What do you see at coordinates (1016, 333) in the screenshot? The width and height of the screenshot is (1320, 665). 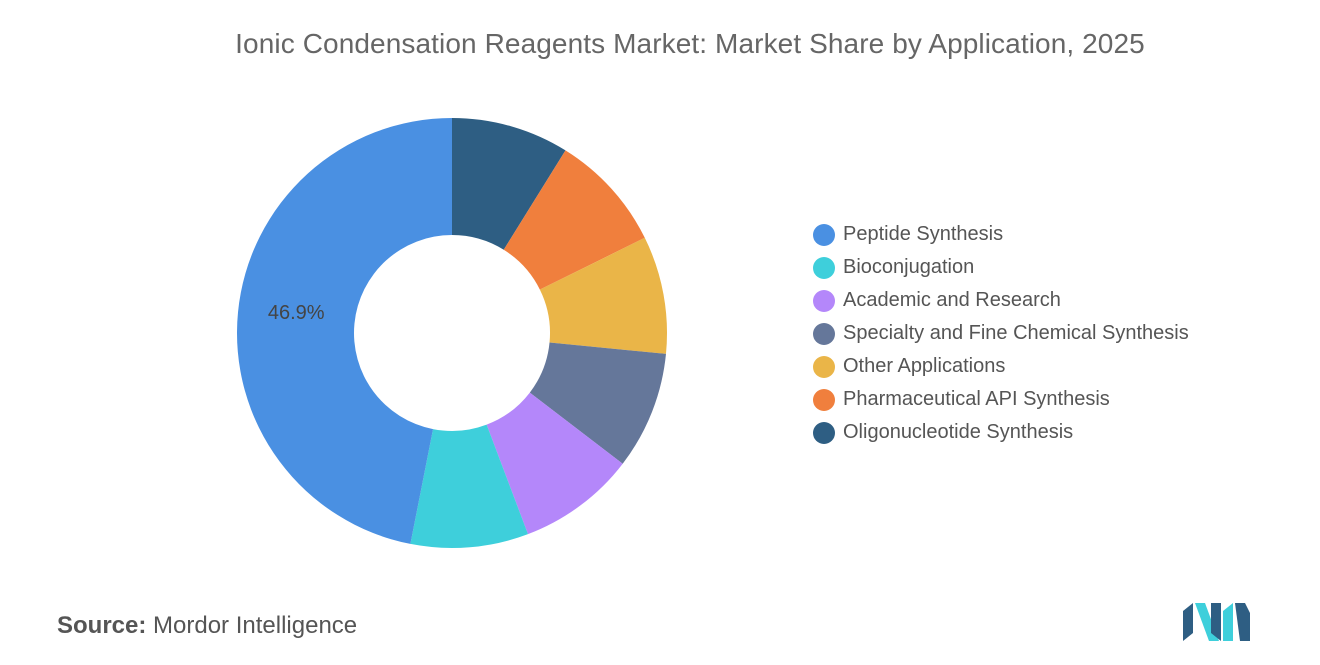 I see `legend-label: Specialty and Fine Chemical Synthesis` at bounding box center [1016, 333].